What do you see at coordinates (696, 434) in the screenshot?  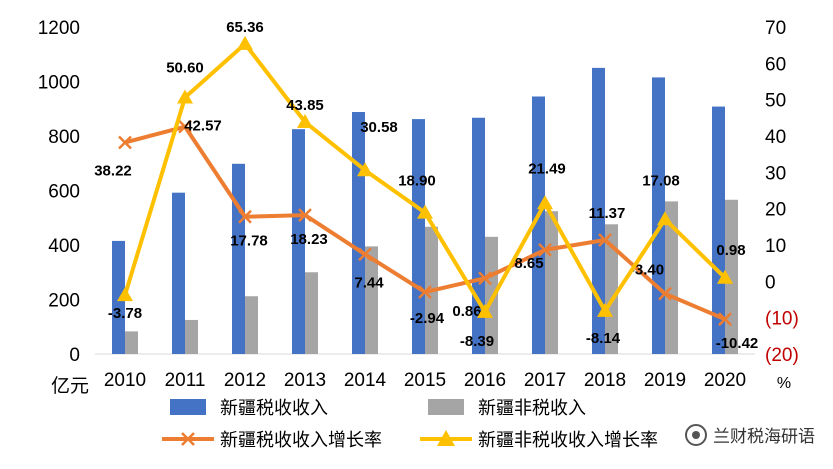 I see `wechat-logo-icon` at bounding box center [696, 434].